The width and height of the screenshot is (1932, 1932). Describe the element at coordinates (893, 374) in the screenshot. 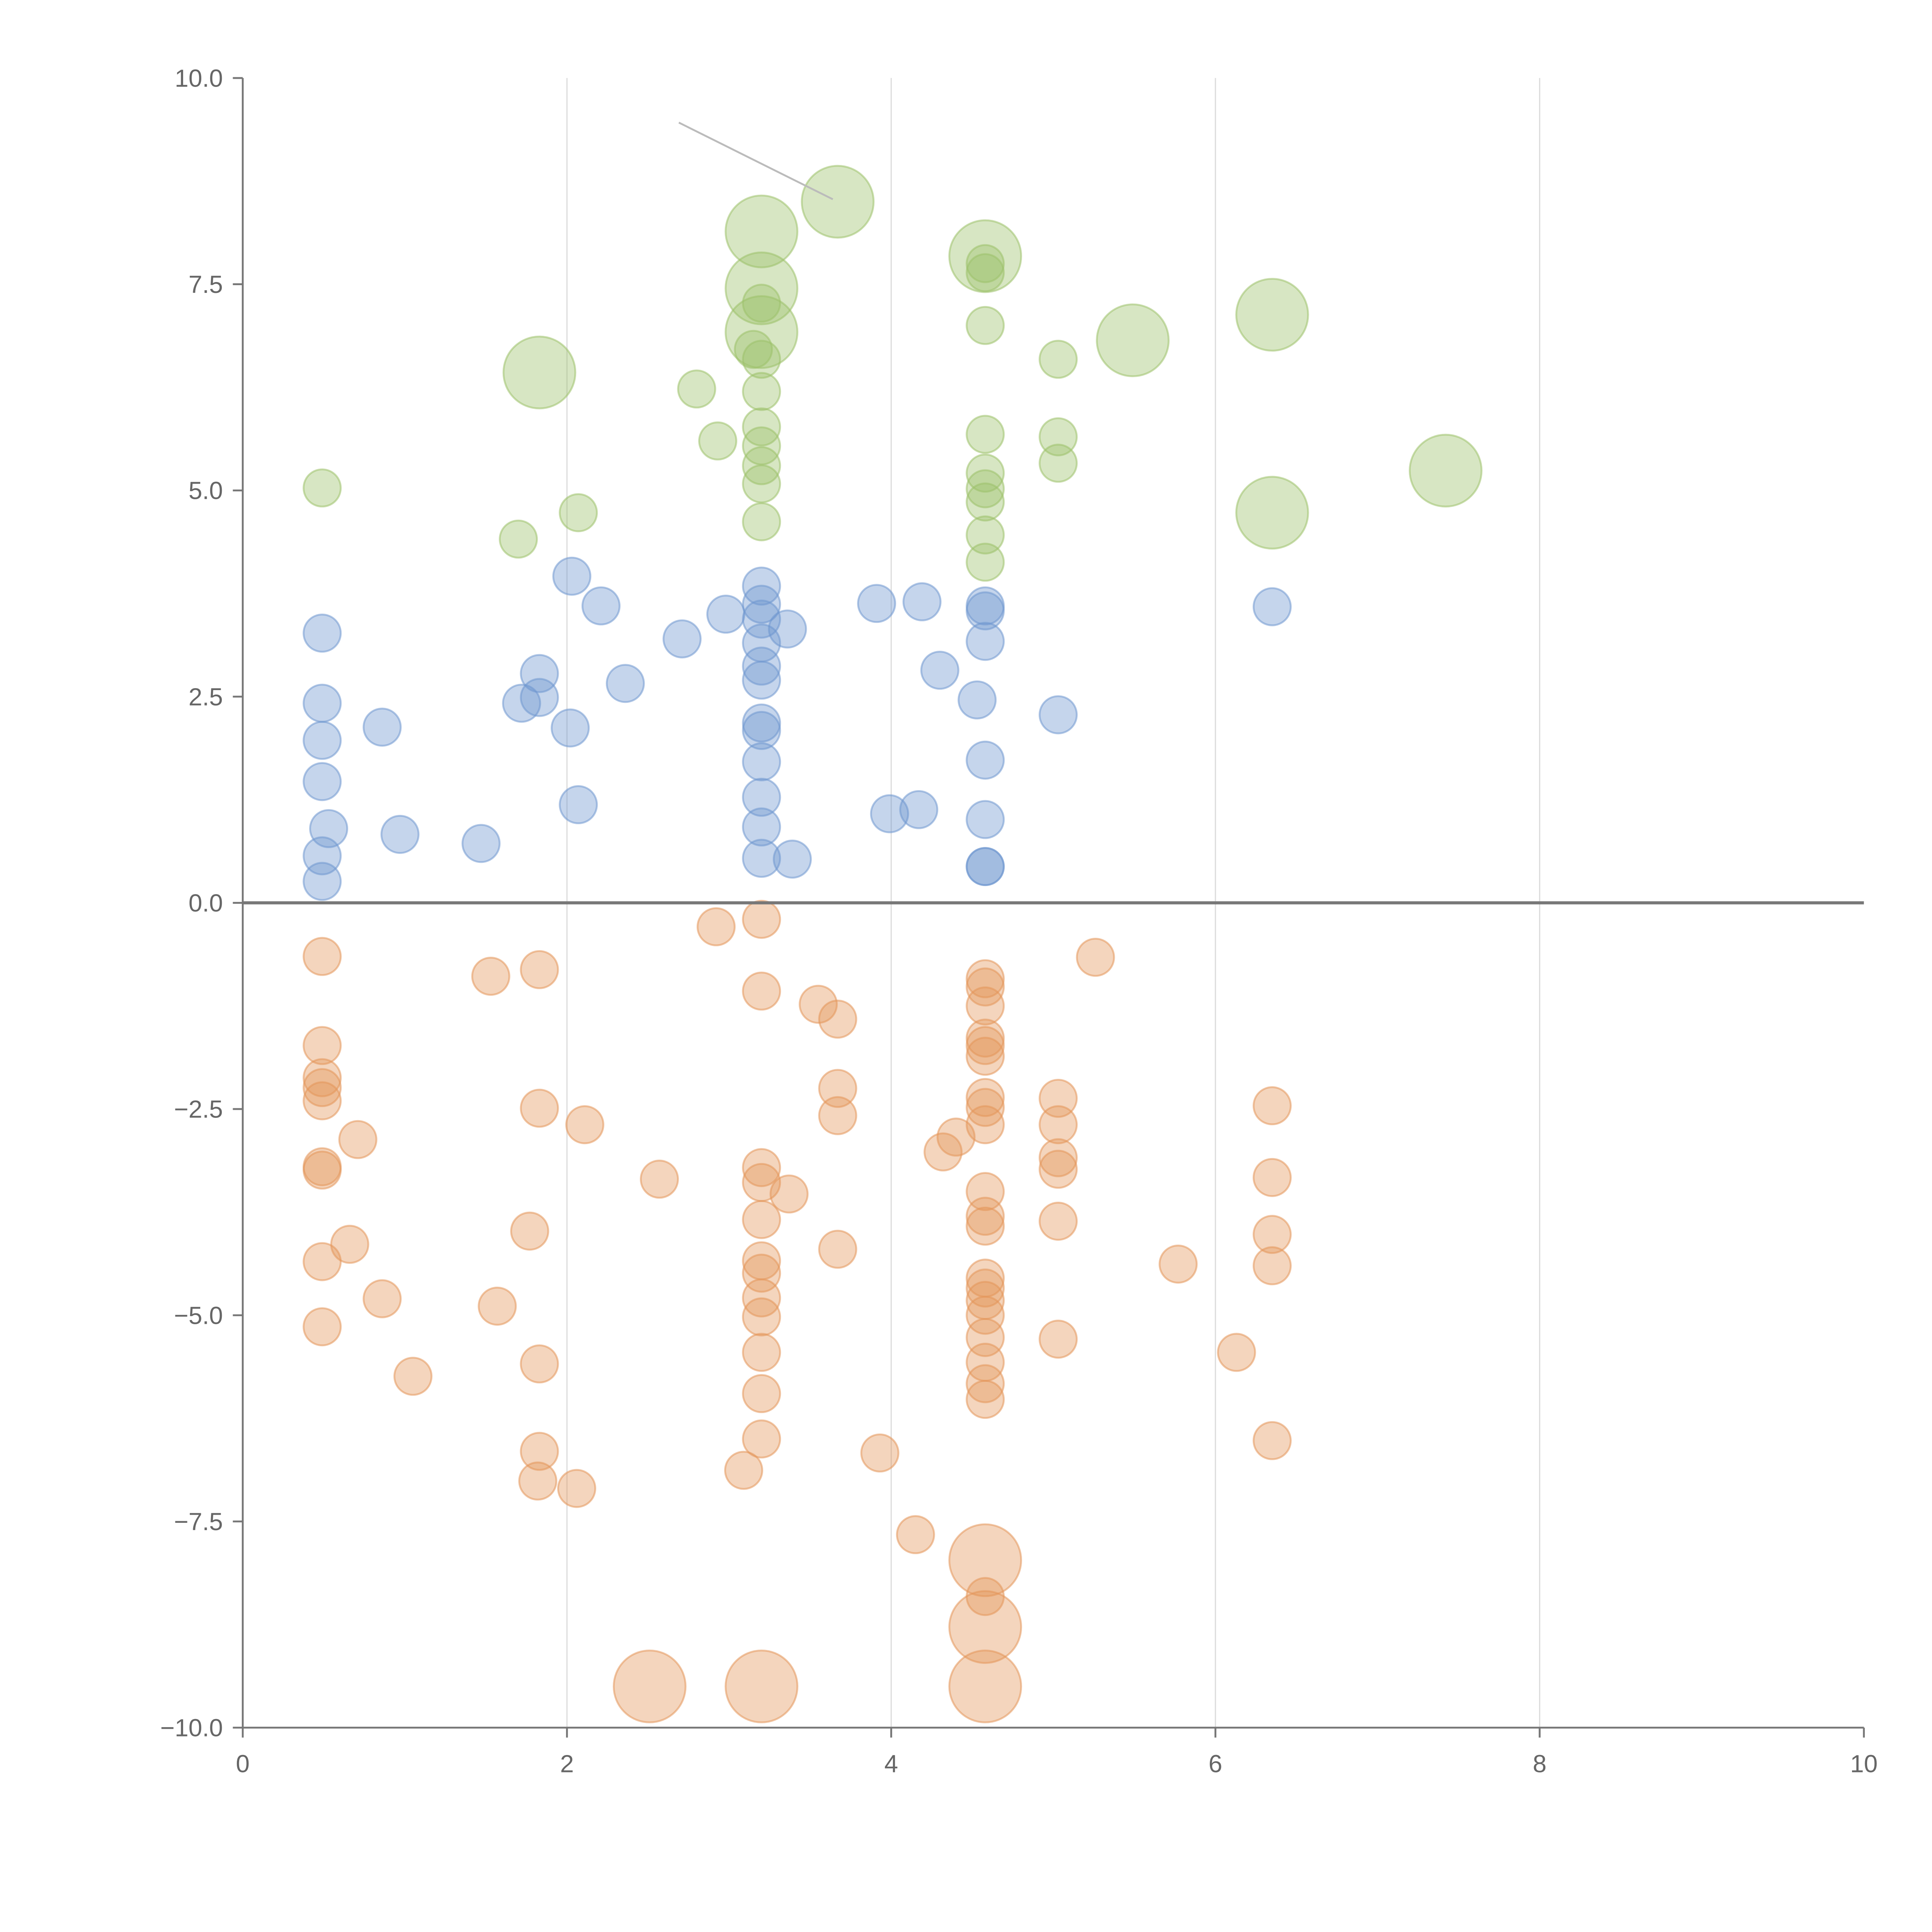

I see `series-green` at that location.